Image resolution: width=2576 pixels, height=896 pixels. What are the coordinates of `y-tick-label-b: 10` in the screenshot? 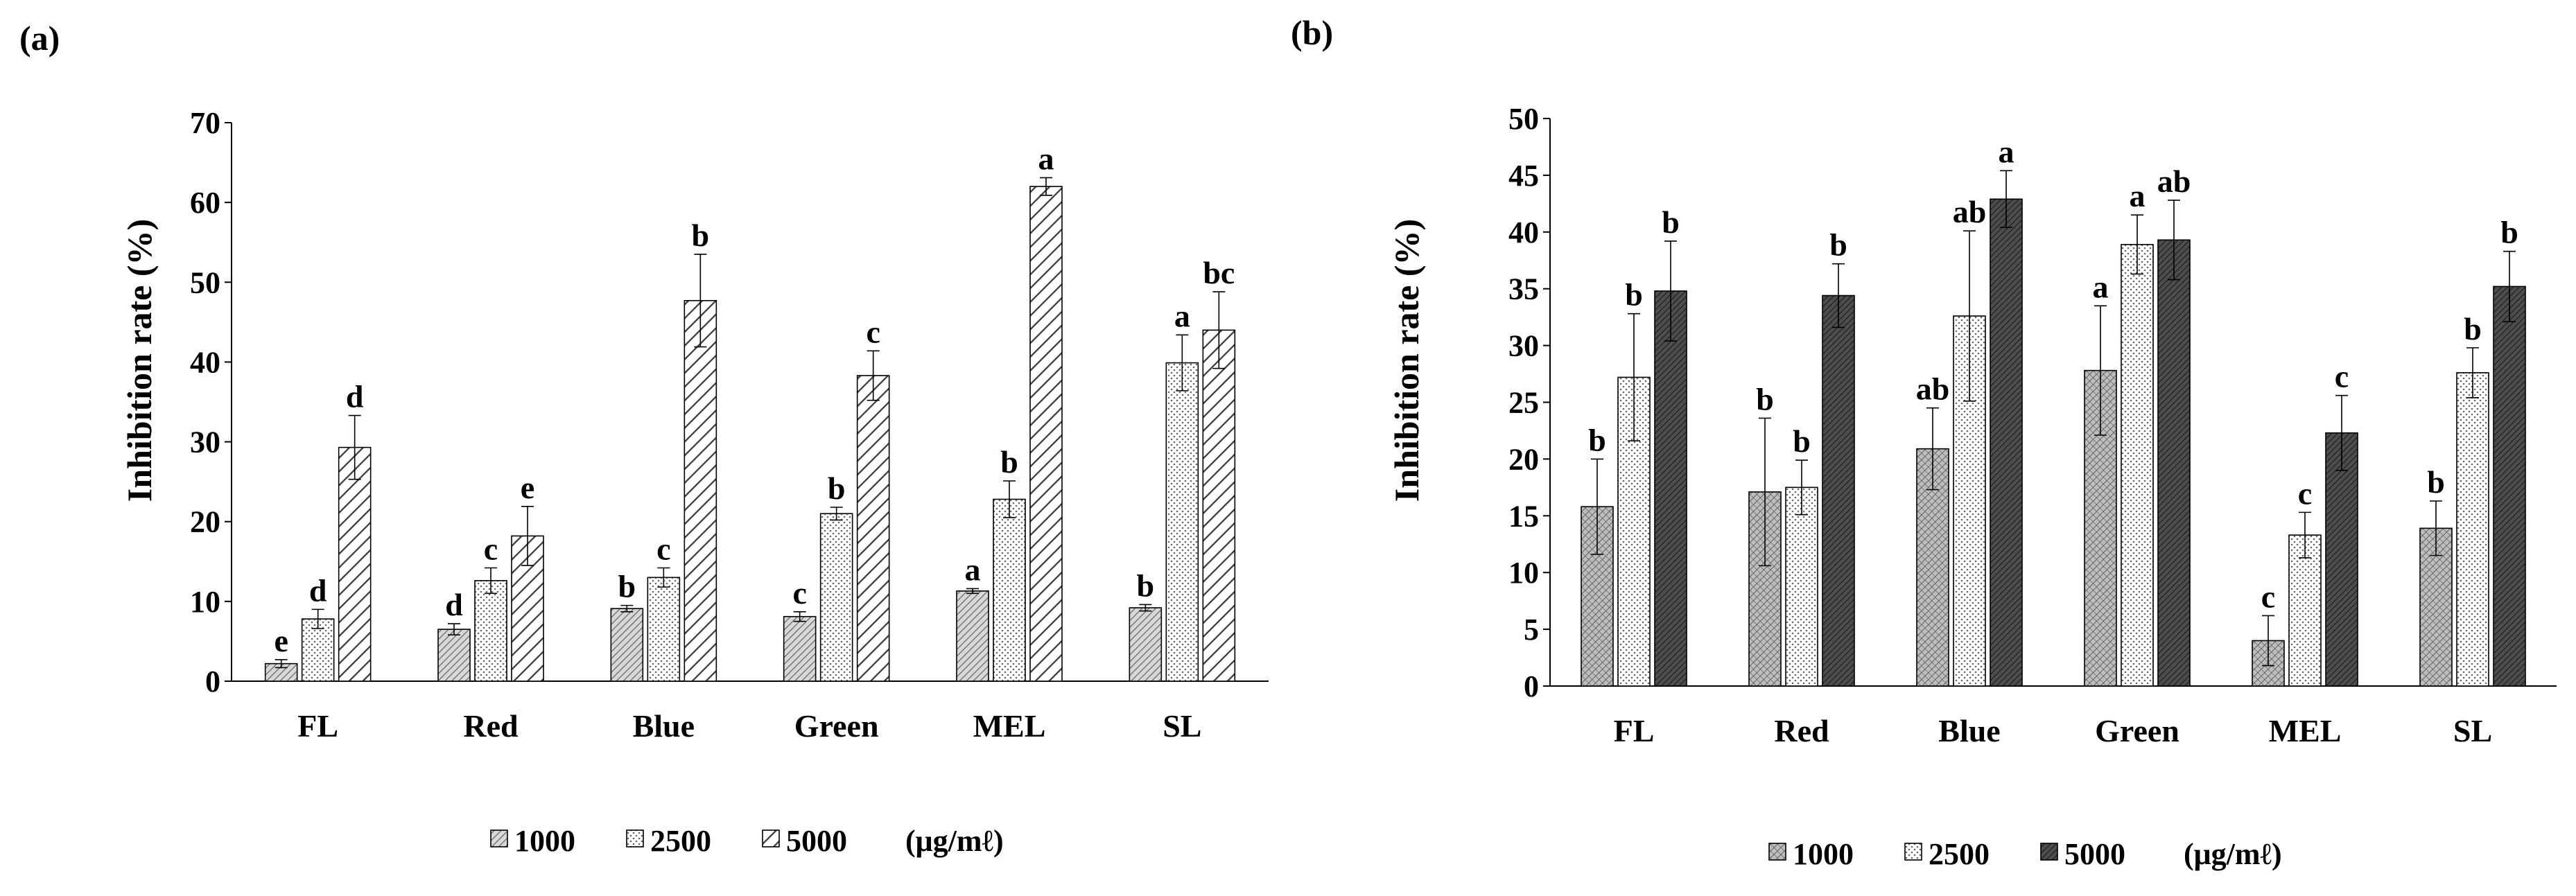 It's located at (1523, 573).